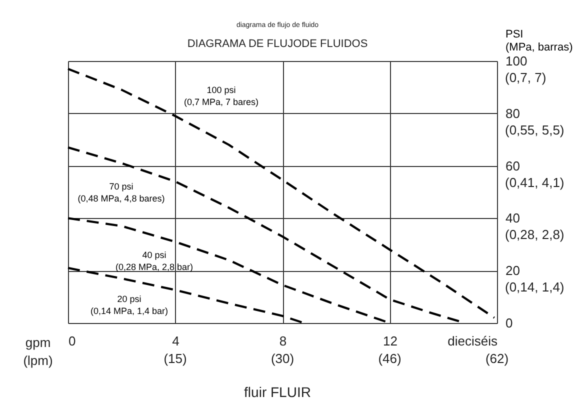 This screenshot has width=573, height=400. I want to click on y-tick-label: 80, so click(513, 113).